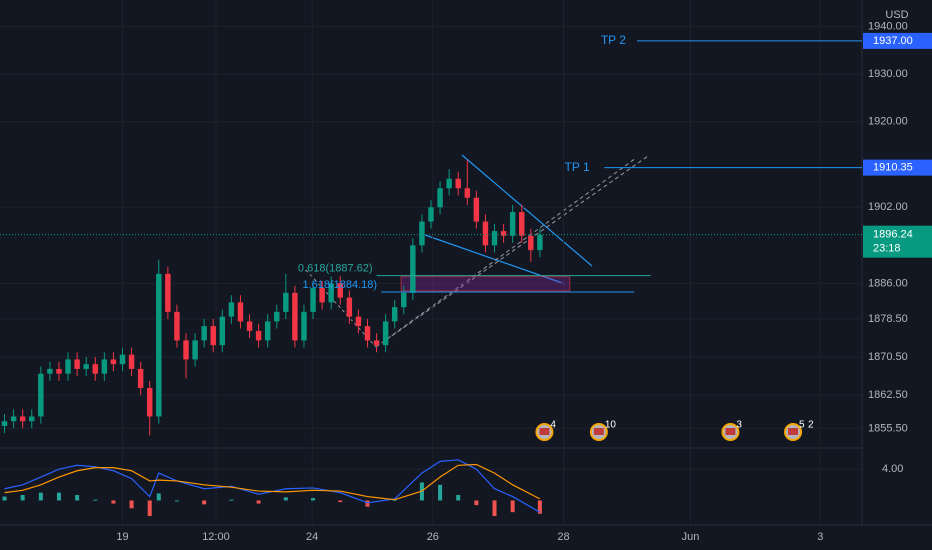  Describe the element at coordinates (888, 207) in the screenshot. I see `y-tick-label: 1902.00` at that location.